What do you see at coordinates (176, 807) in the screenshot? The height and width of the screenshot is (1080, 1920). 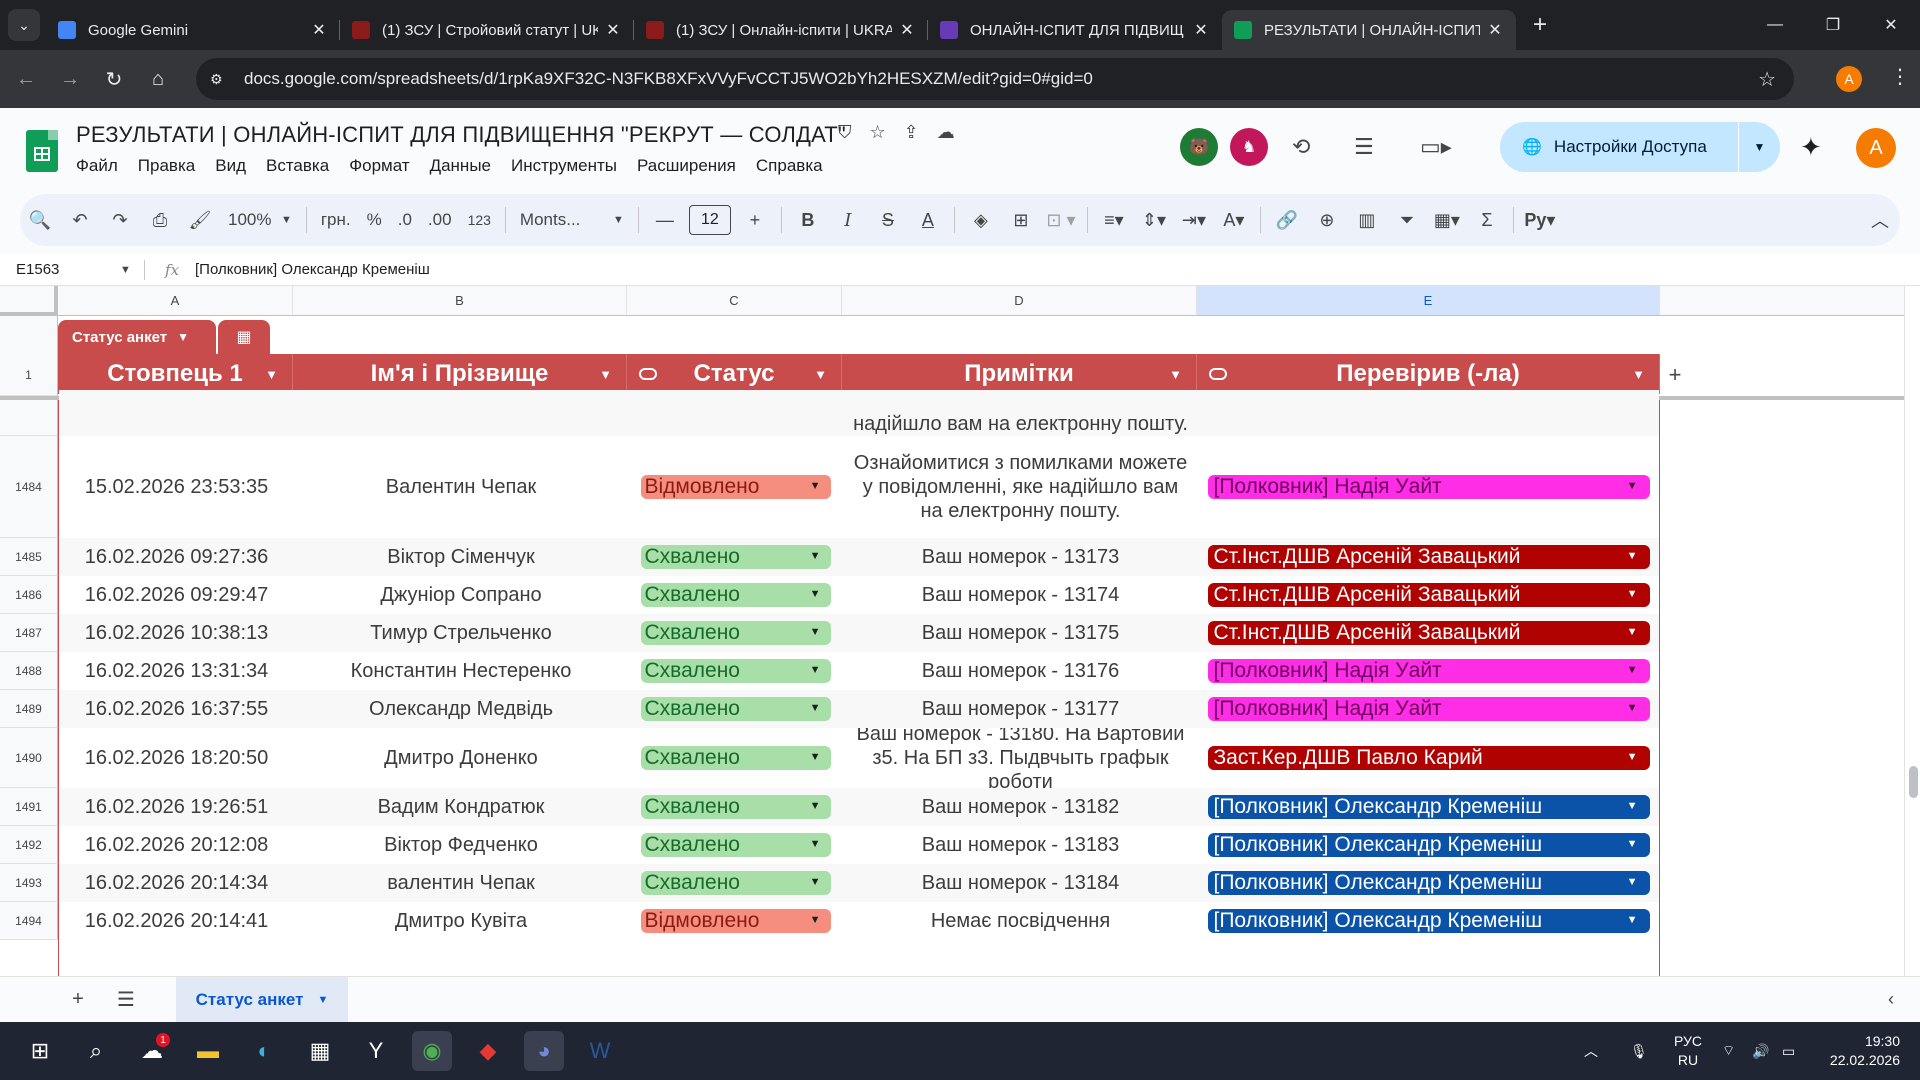 I see `timestamp-cell: 16.02.2026 19:26:51` at bounding box center [176, 807].